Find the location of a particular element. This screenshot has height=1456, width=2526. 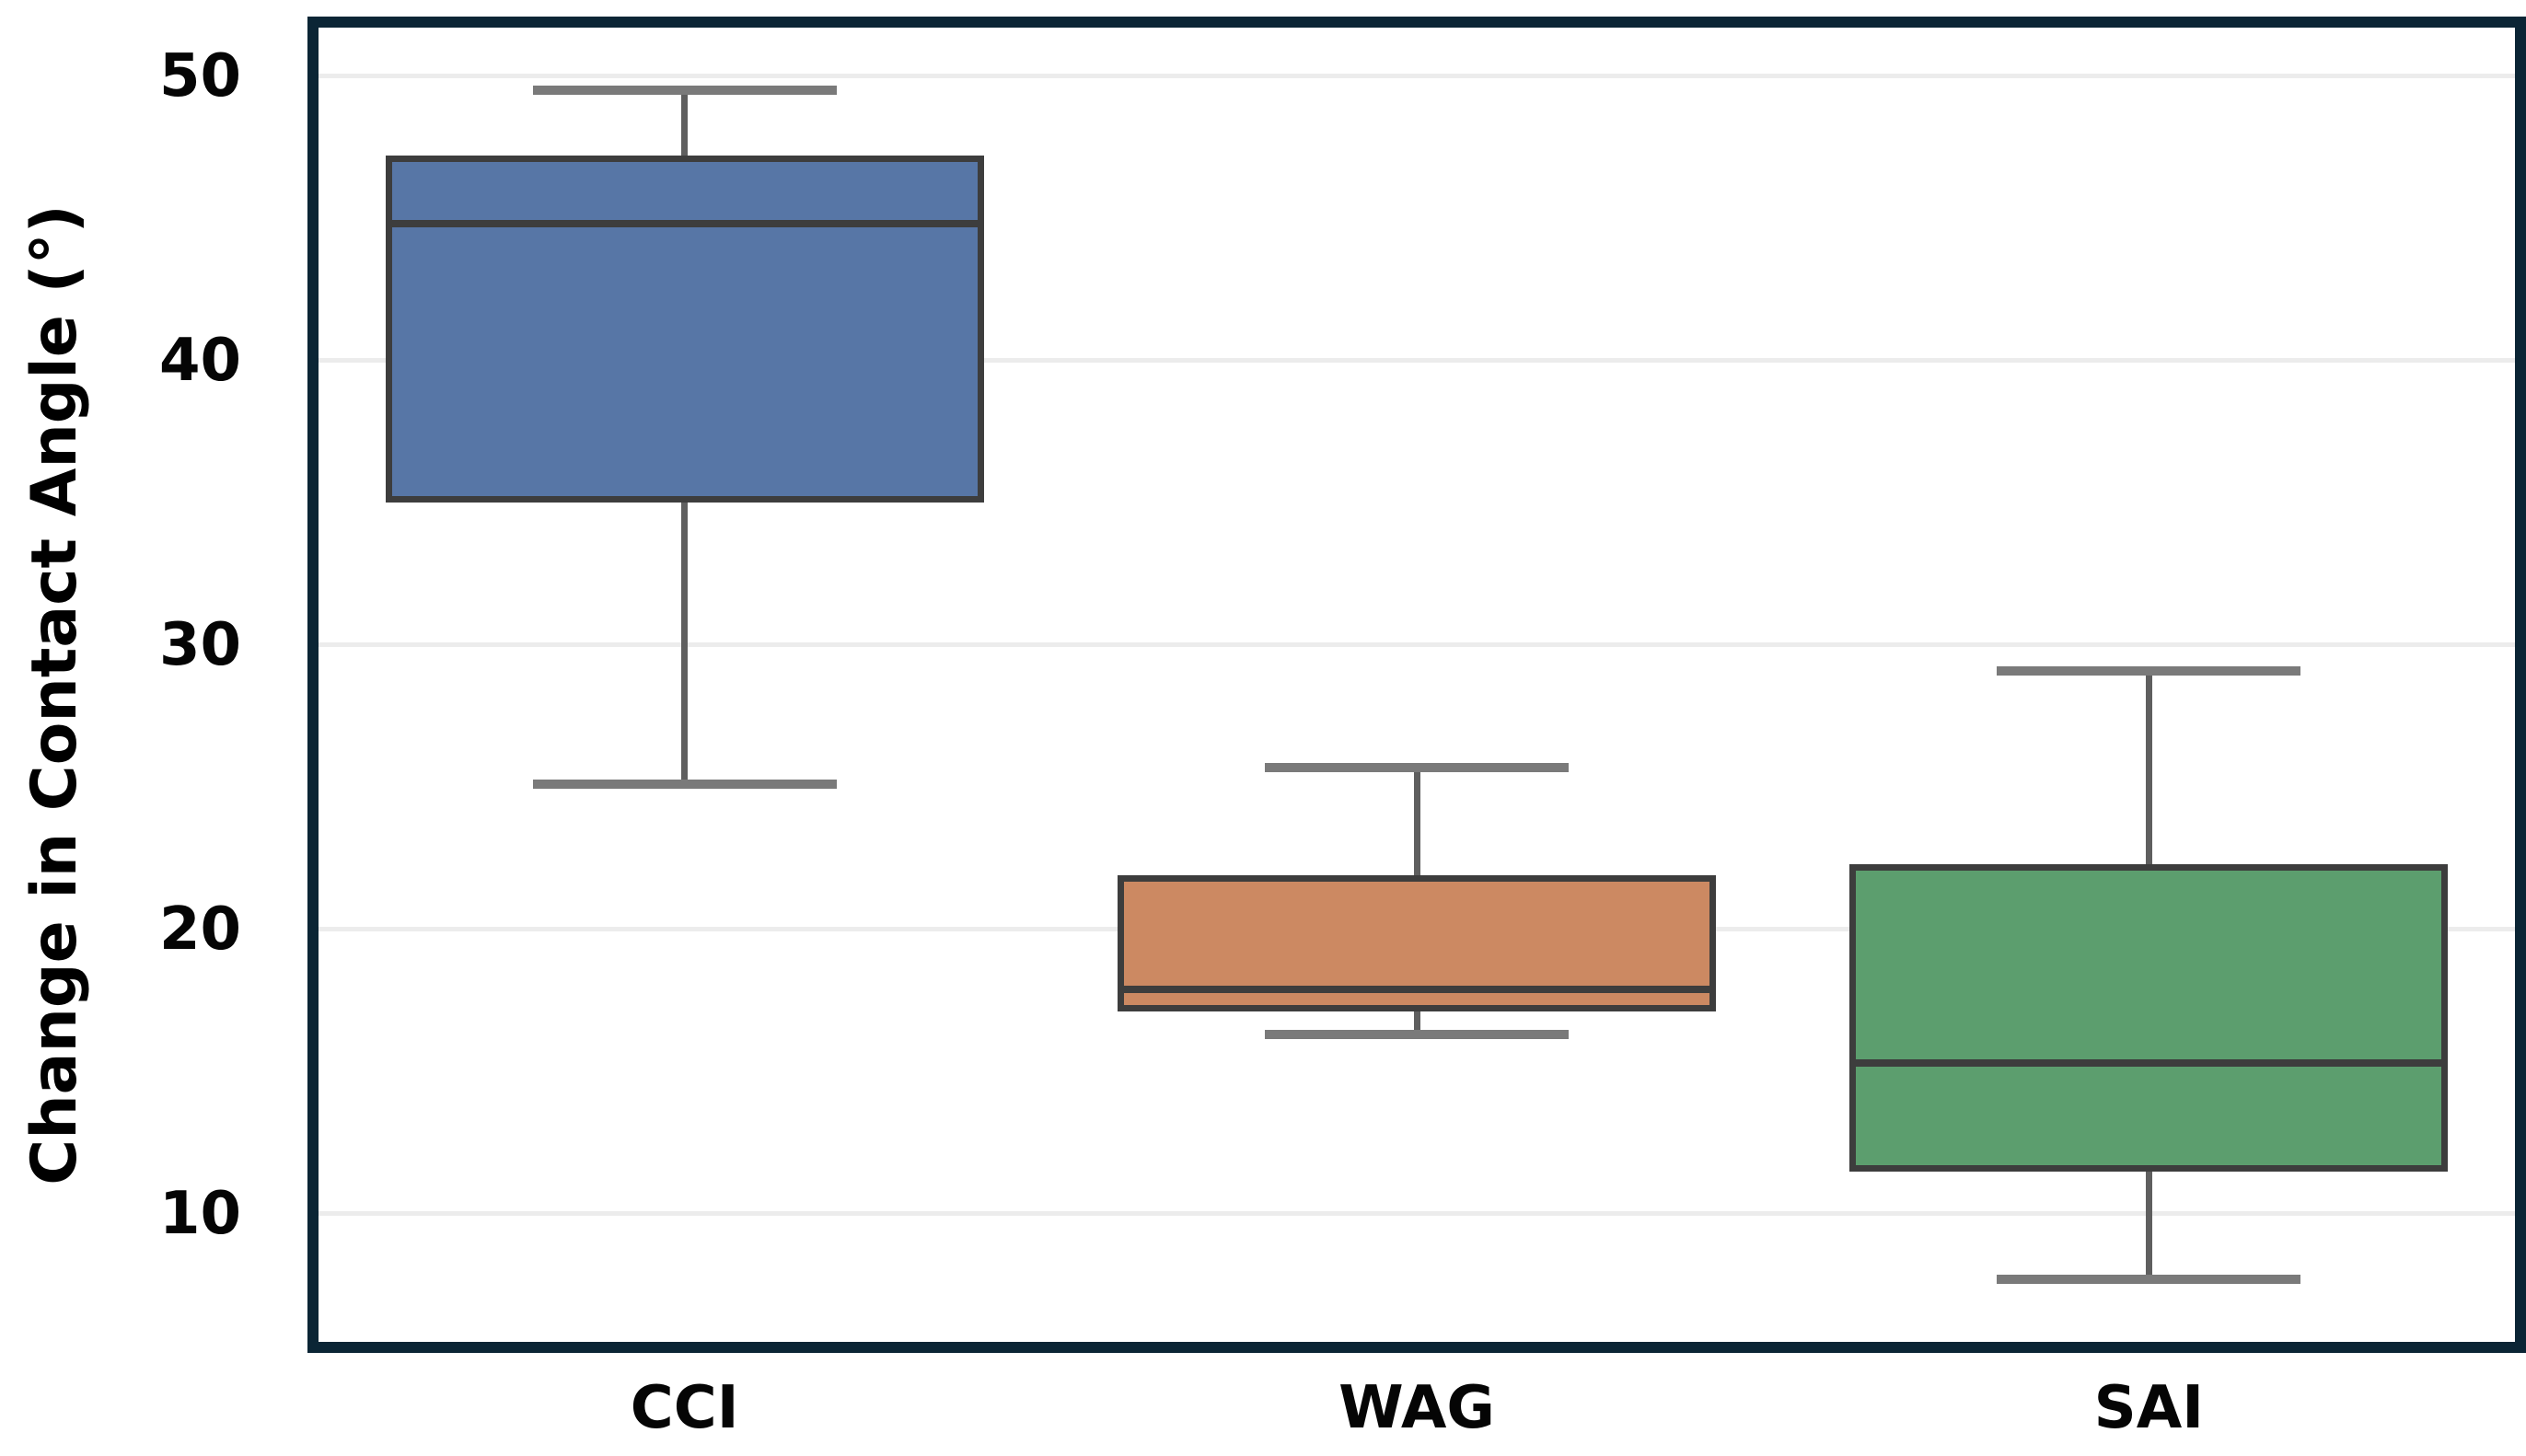

whisker-lower-sai is located at coordinates (2148, 1225).